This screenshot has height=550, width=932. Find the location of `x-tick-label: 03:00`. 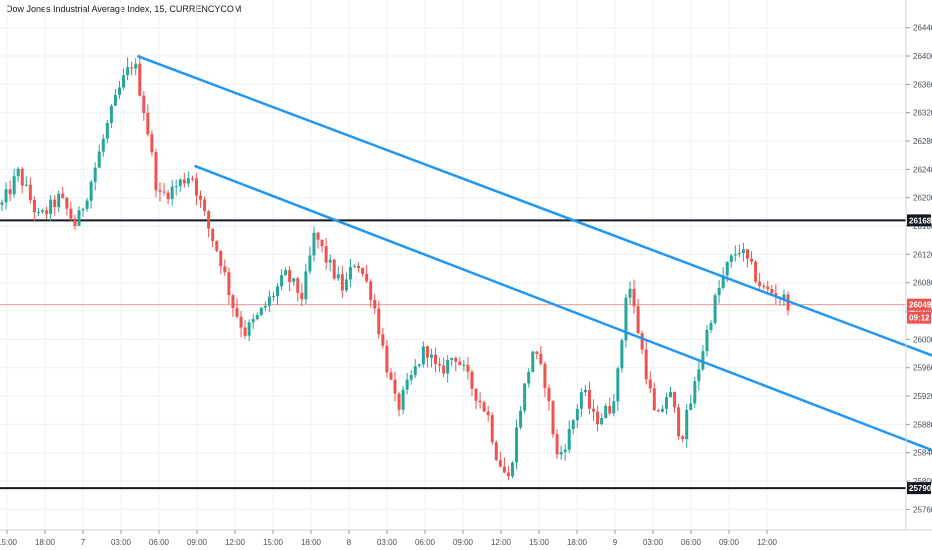

x-tick-label: 03:00 is located at coordinates (121, 542).